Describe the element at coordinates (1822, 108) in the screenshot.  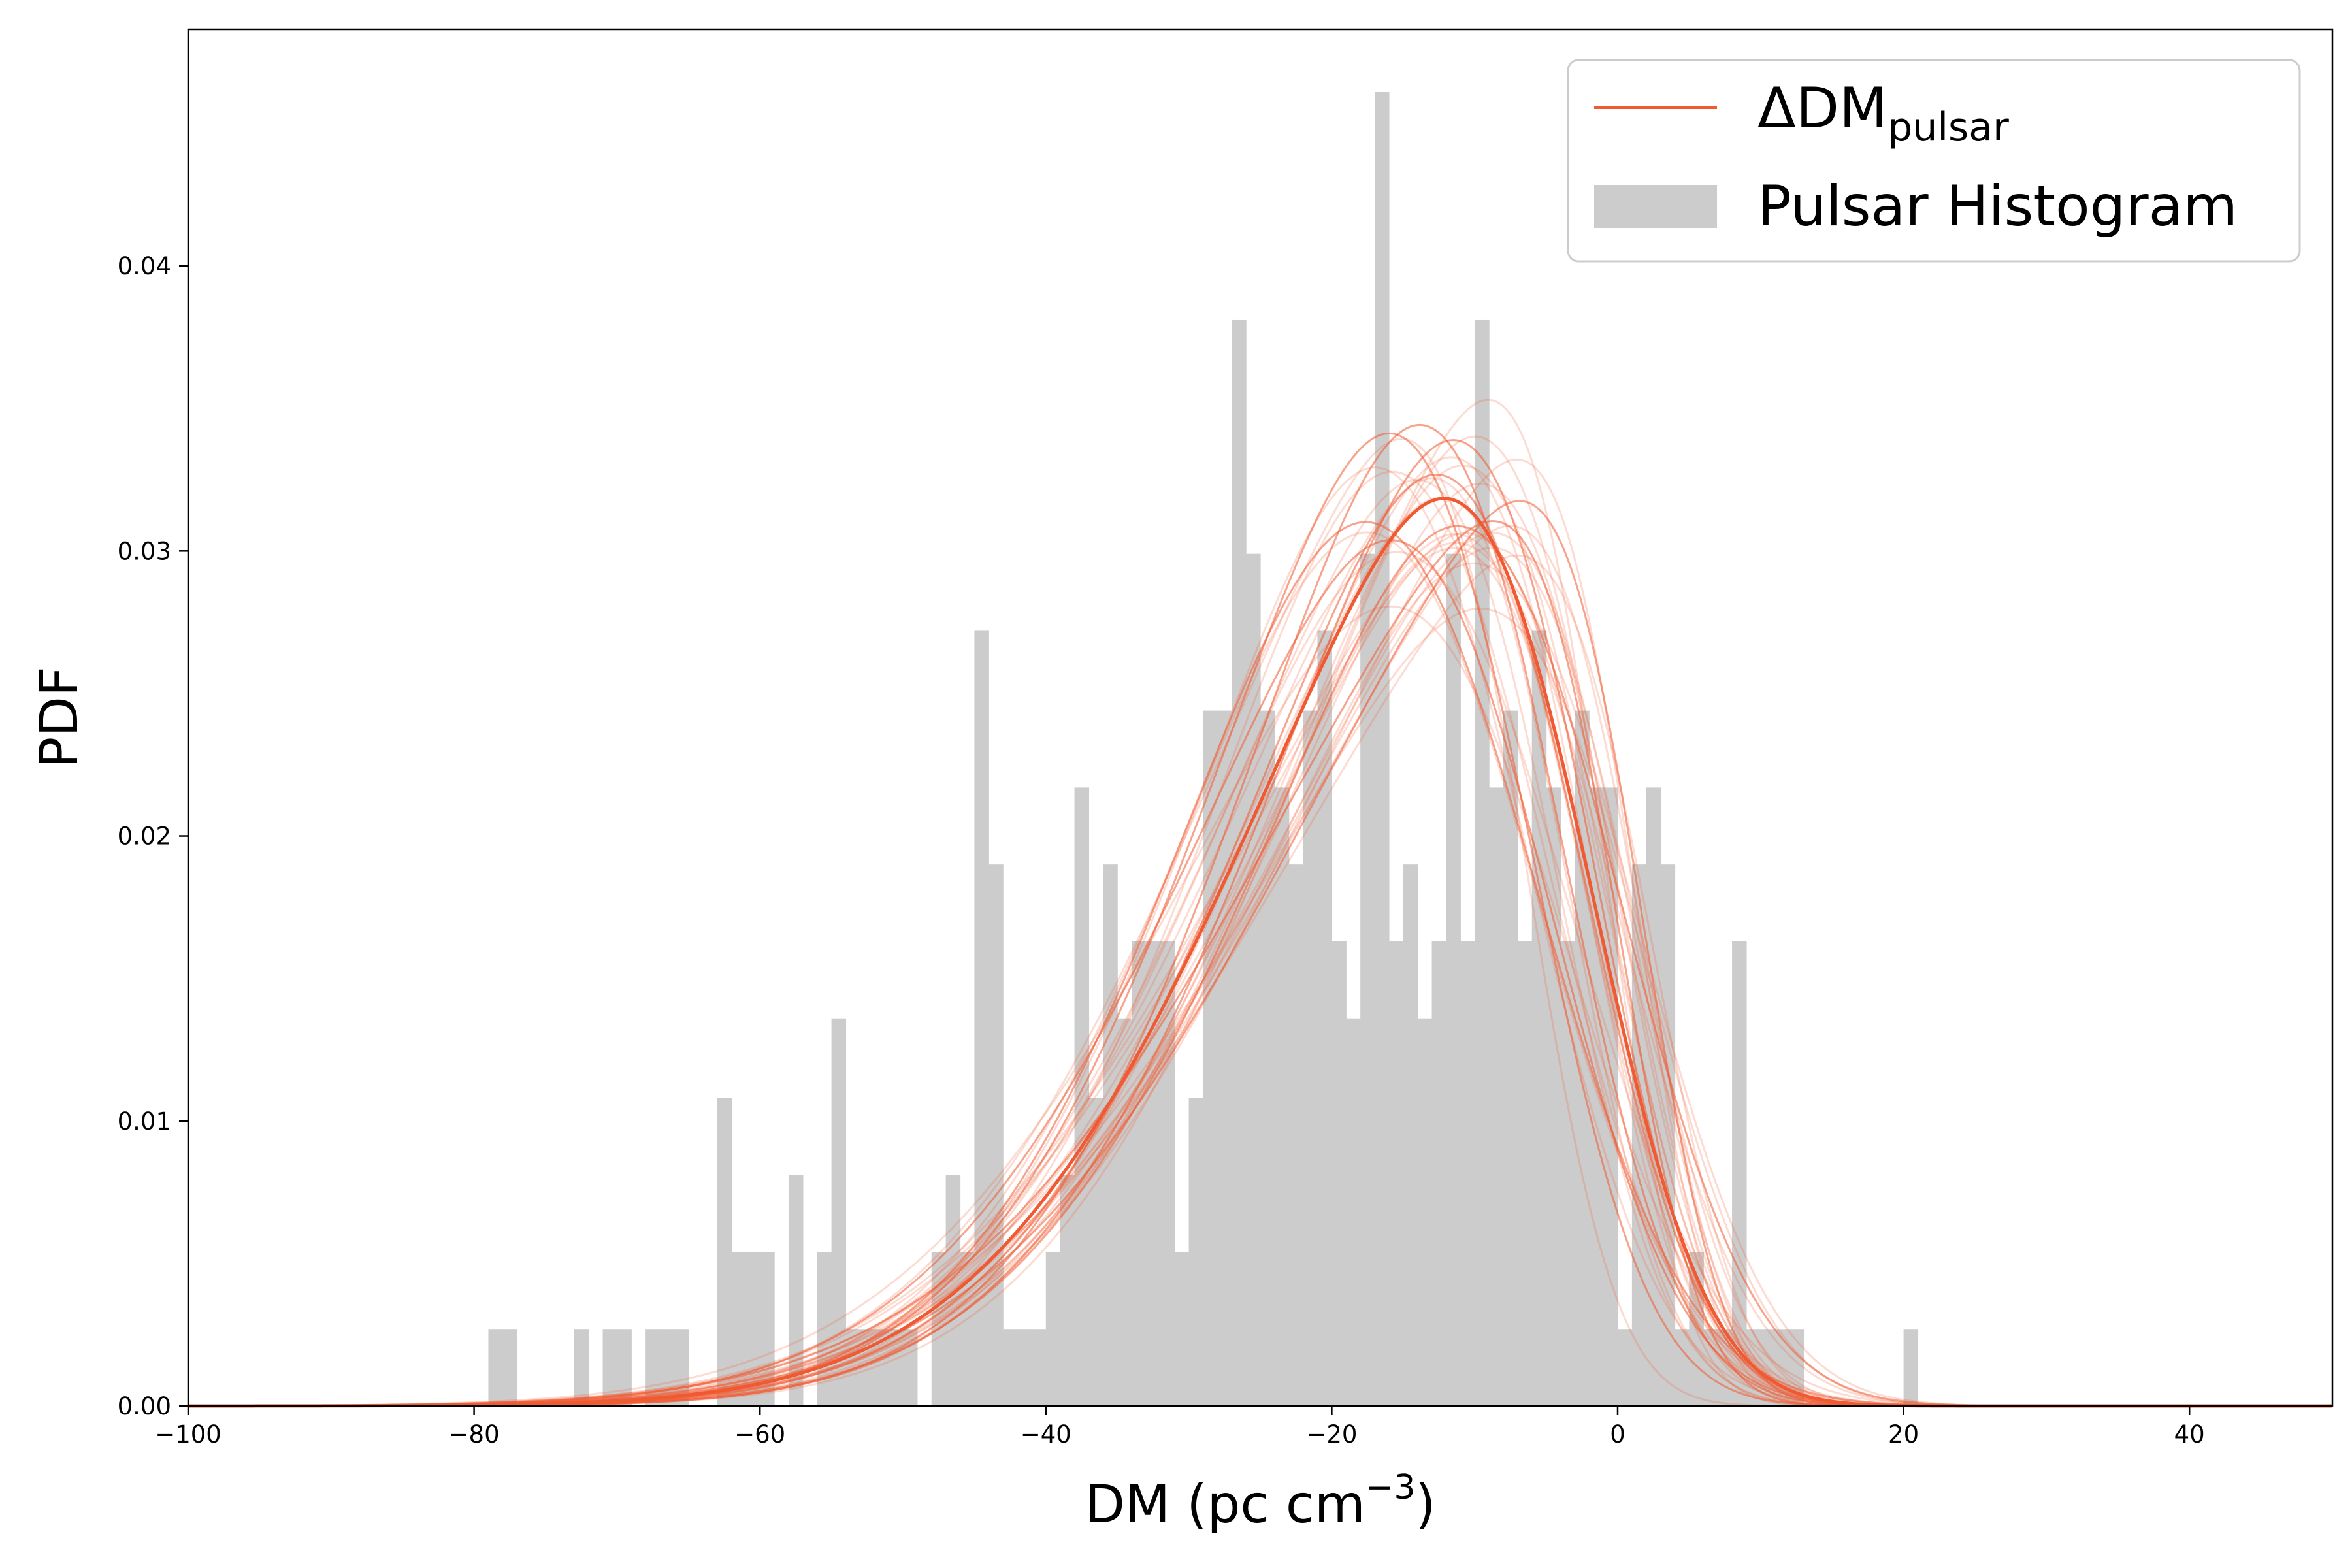
I see `legend-curve-label-main: ΔDM` at that location.